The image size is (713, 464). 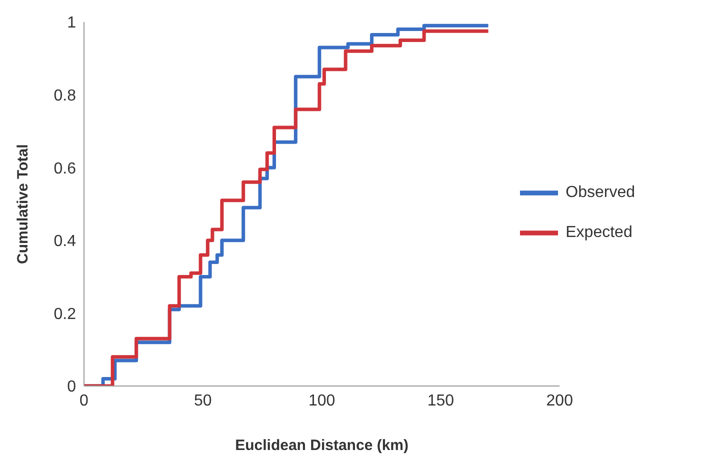 What do you see at coordinates (65, 314) in the screenshot?
I see `y-tick-label: 0.2` at bounding box center [65, 314].